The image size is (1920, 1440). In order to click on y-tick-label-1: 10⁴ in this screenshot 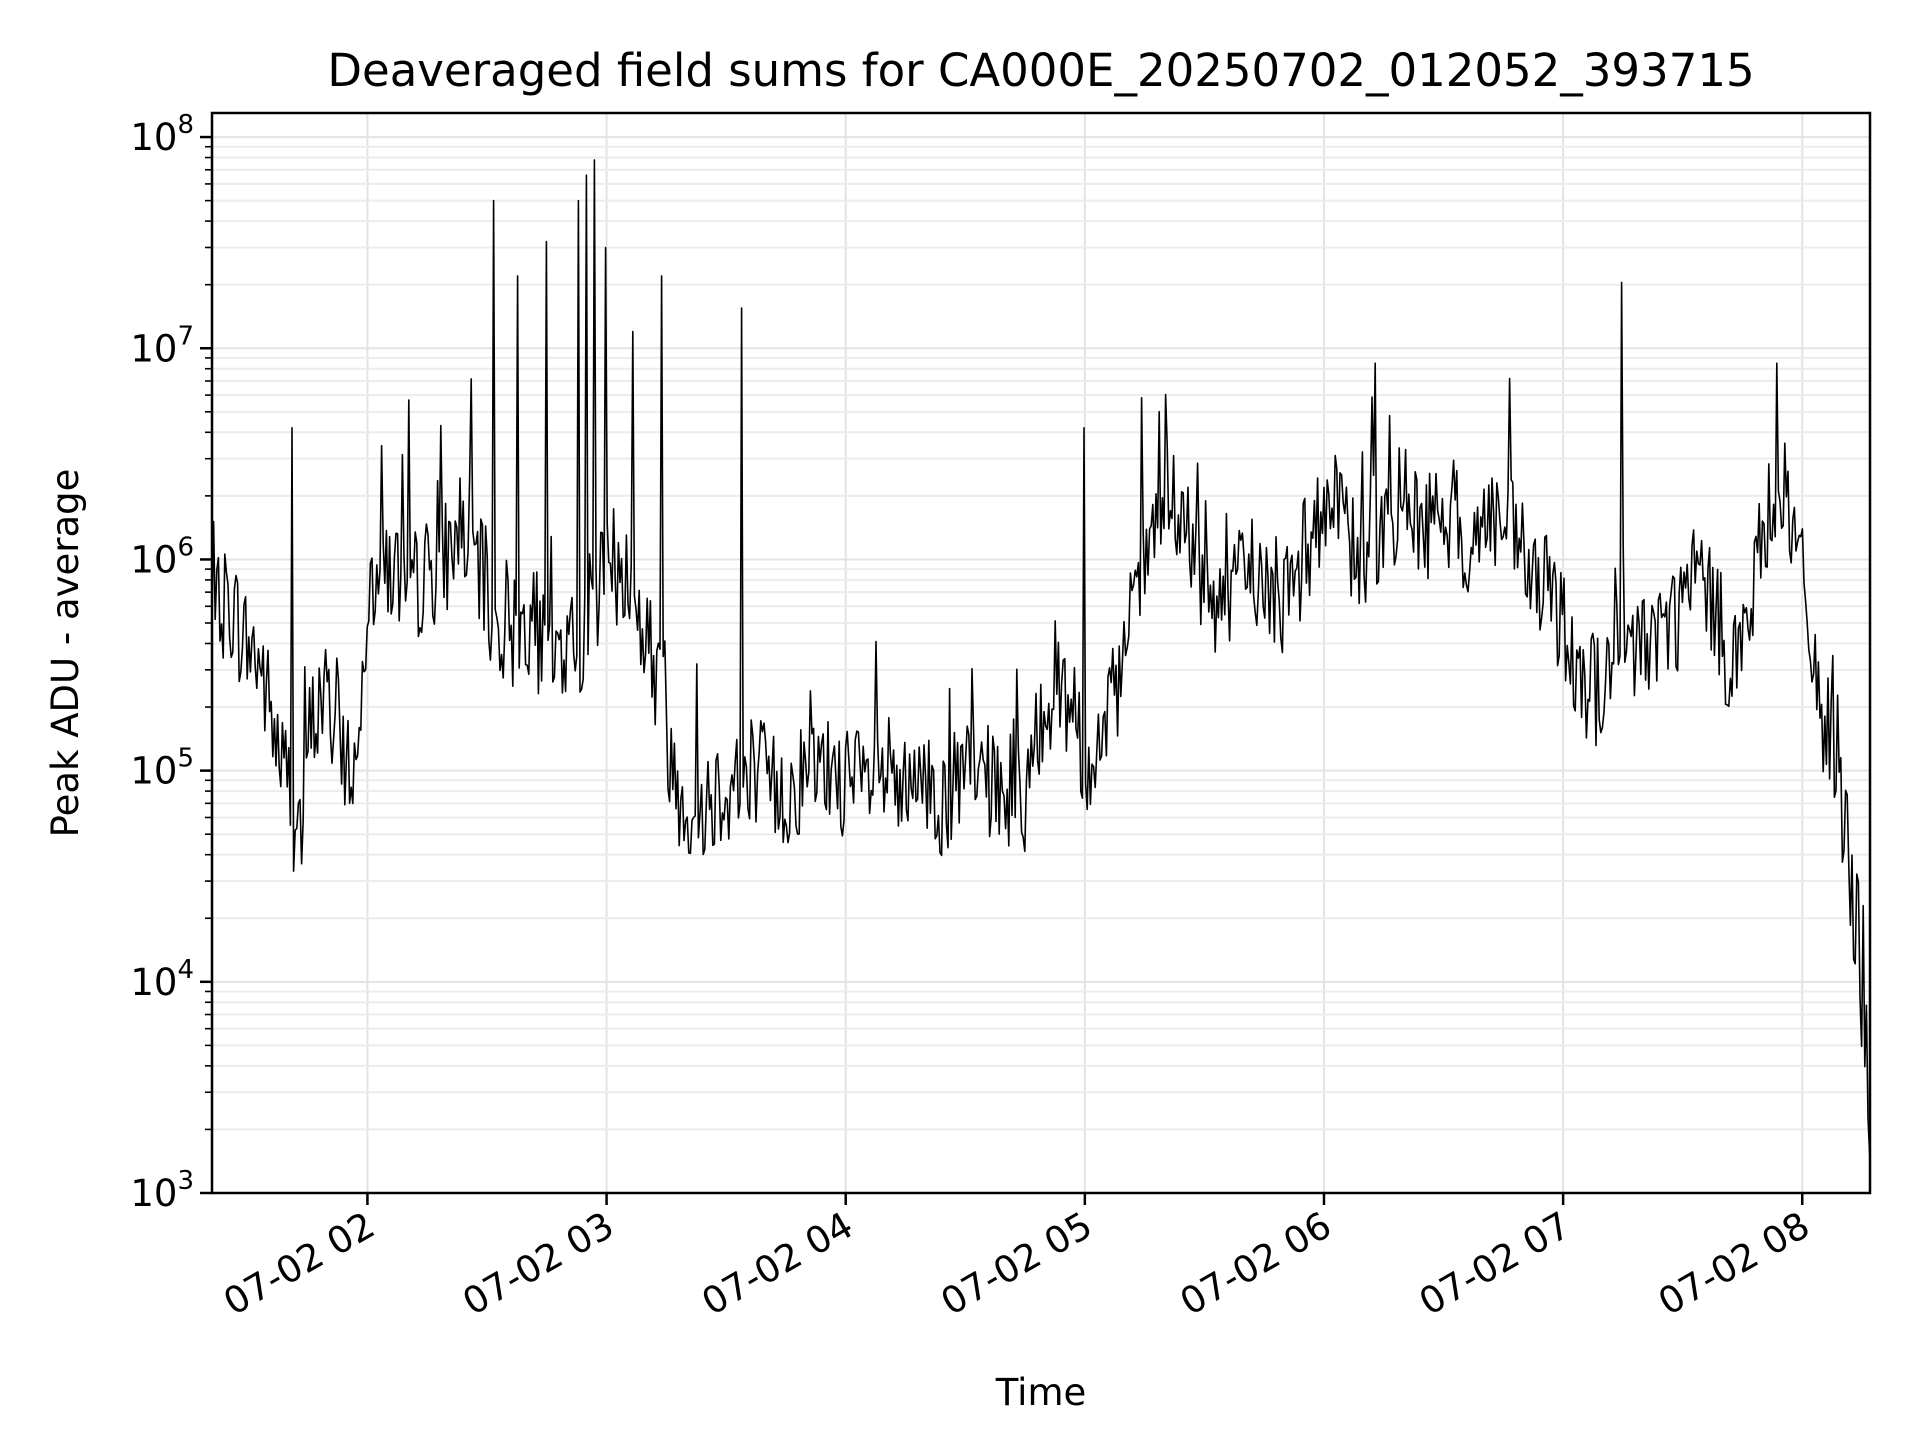, I will do `click(162, 979)`.